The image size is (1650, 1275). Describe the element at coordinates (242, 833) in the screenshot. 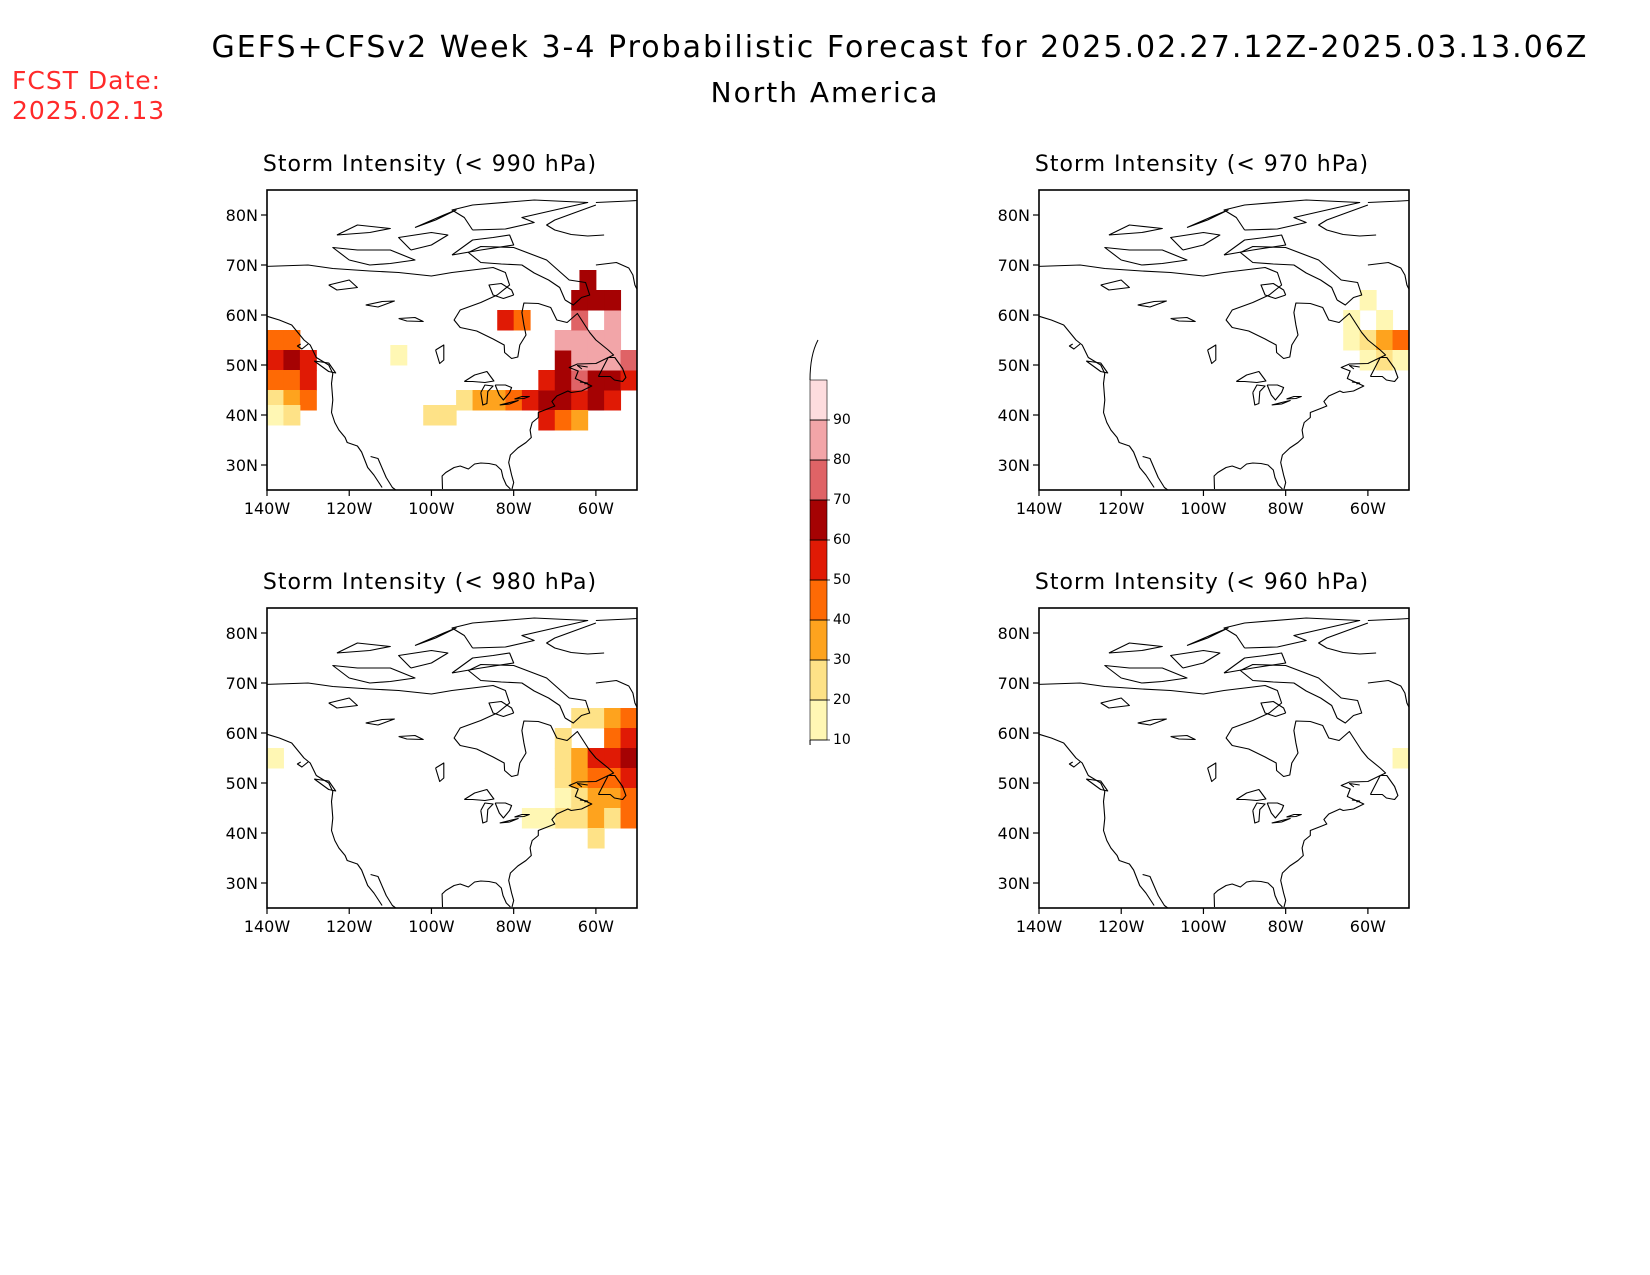

I see `lat-tick-label: 40N` at that location.